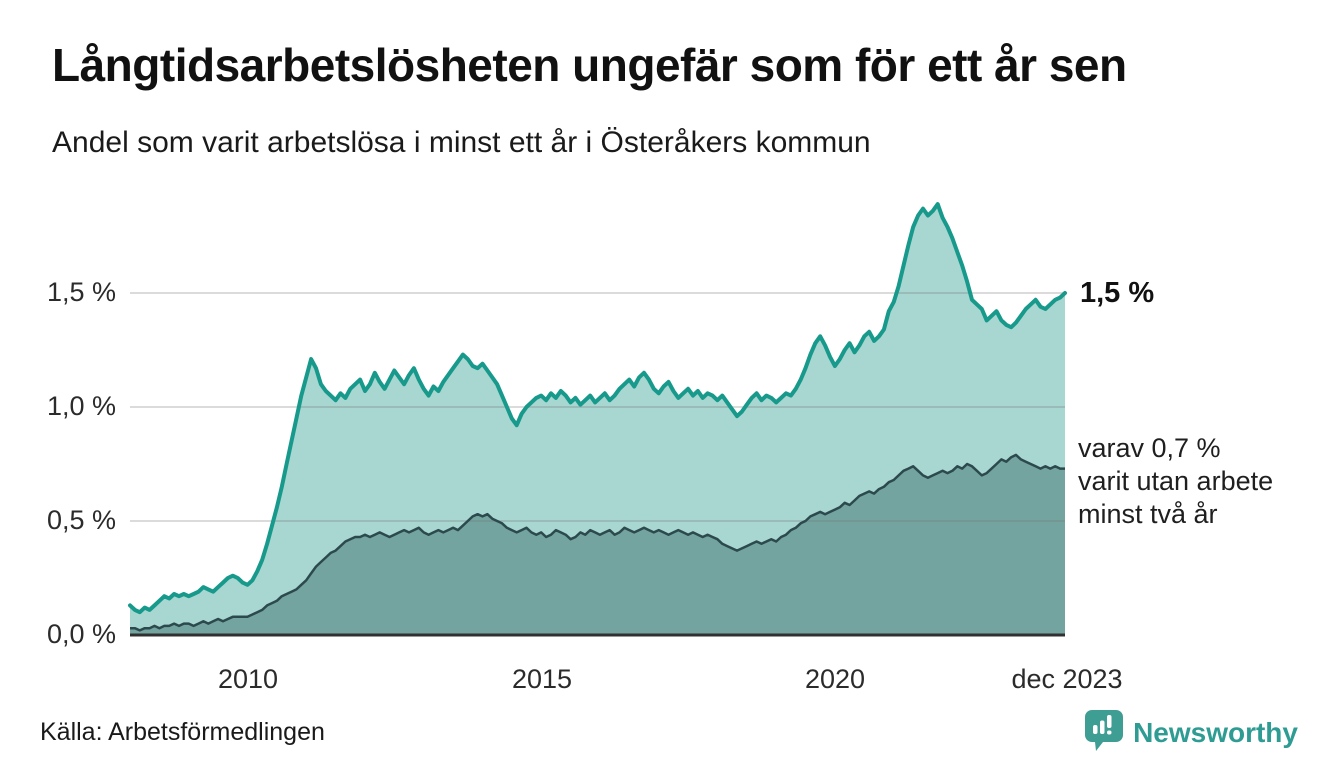  I want to click on newsworthy-logo-icon, so click(1104, 732).